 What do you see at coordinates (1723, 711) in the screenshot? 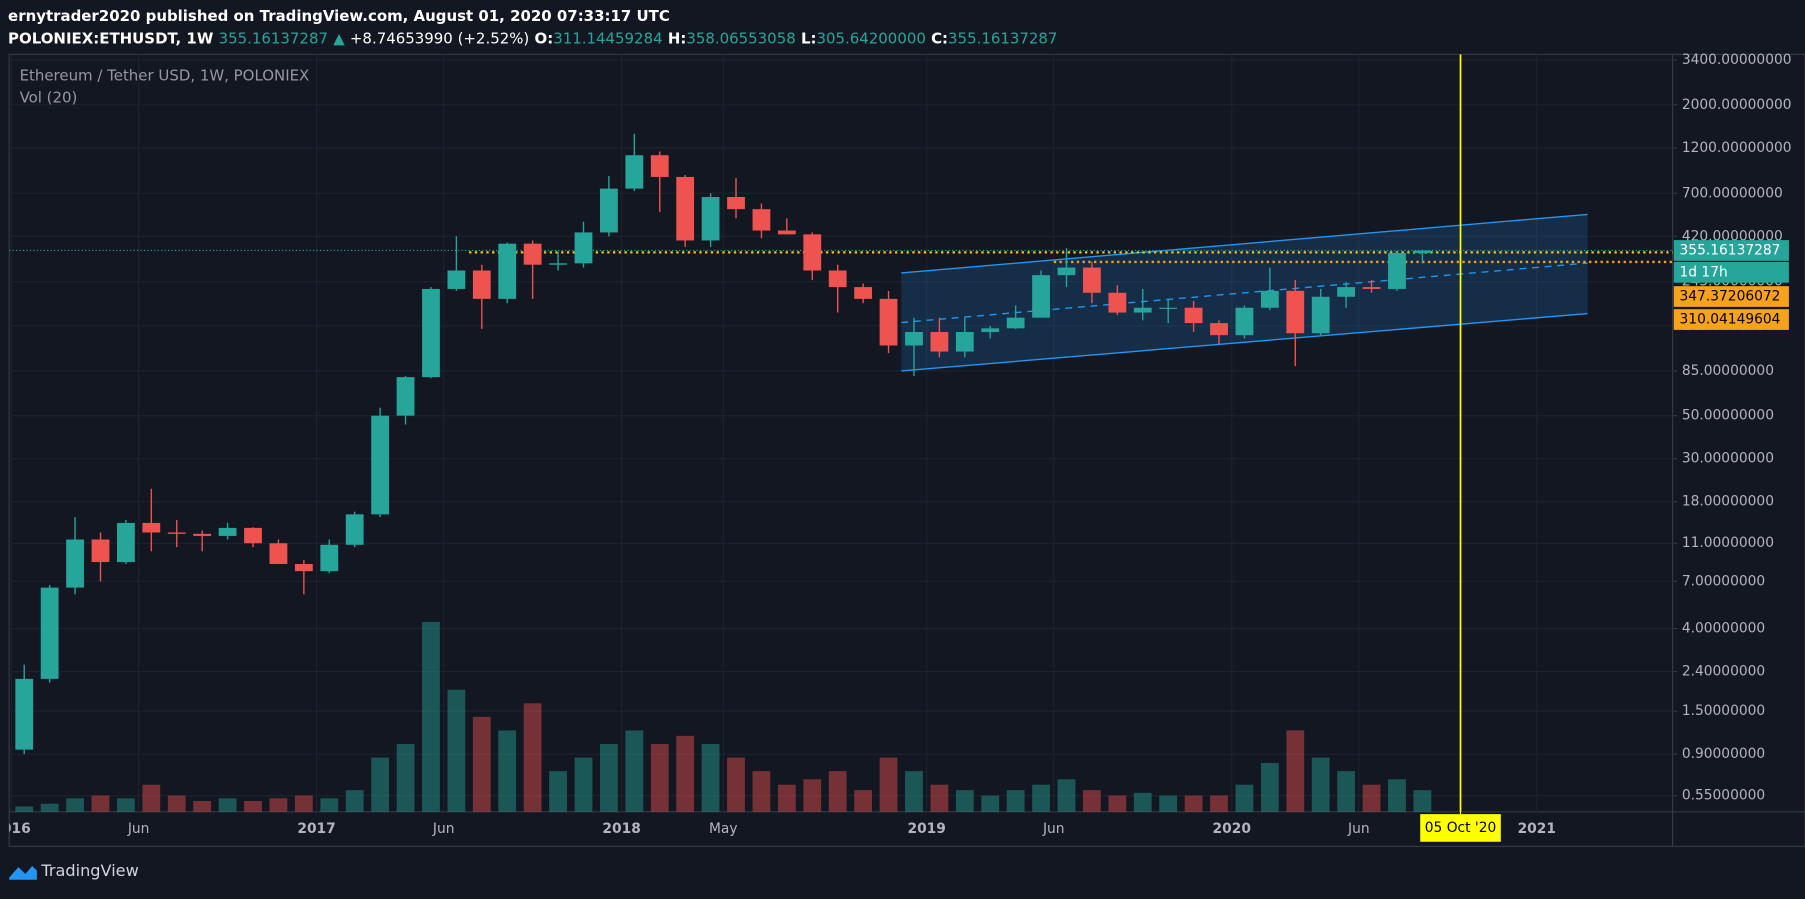
I see `y-tick-label: 1.50000000` at bounding box center [1723, 711].